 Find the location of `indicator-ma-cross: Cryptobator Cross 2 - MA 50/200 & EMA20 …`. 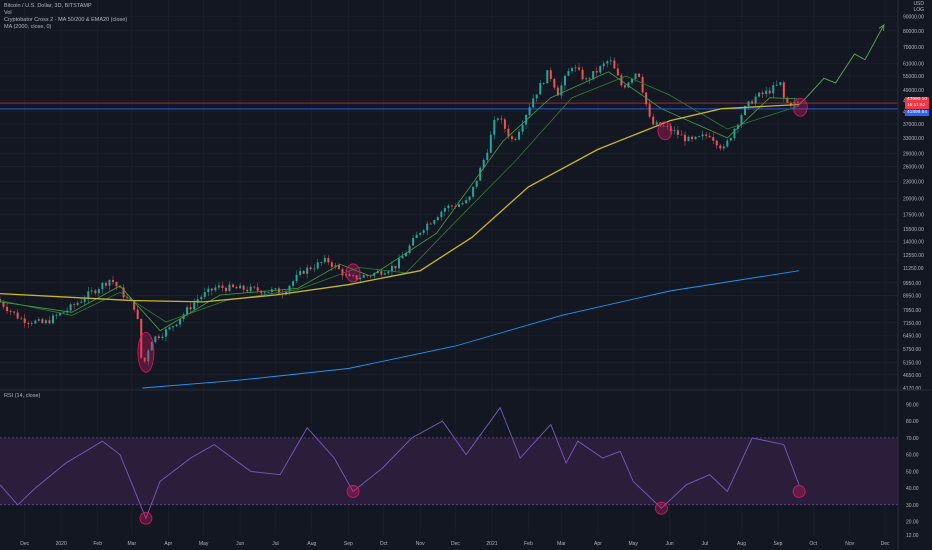

indicator-ma-cross: Cryptobator Cross 2 - MA 50/200 & EMA20 … is located at coordinates (66, 20).